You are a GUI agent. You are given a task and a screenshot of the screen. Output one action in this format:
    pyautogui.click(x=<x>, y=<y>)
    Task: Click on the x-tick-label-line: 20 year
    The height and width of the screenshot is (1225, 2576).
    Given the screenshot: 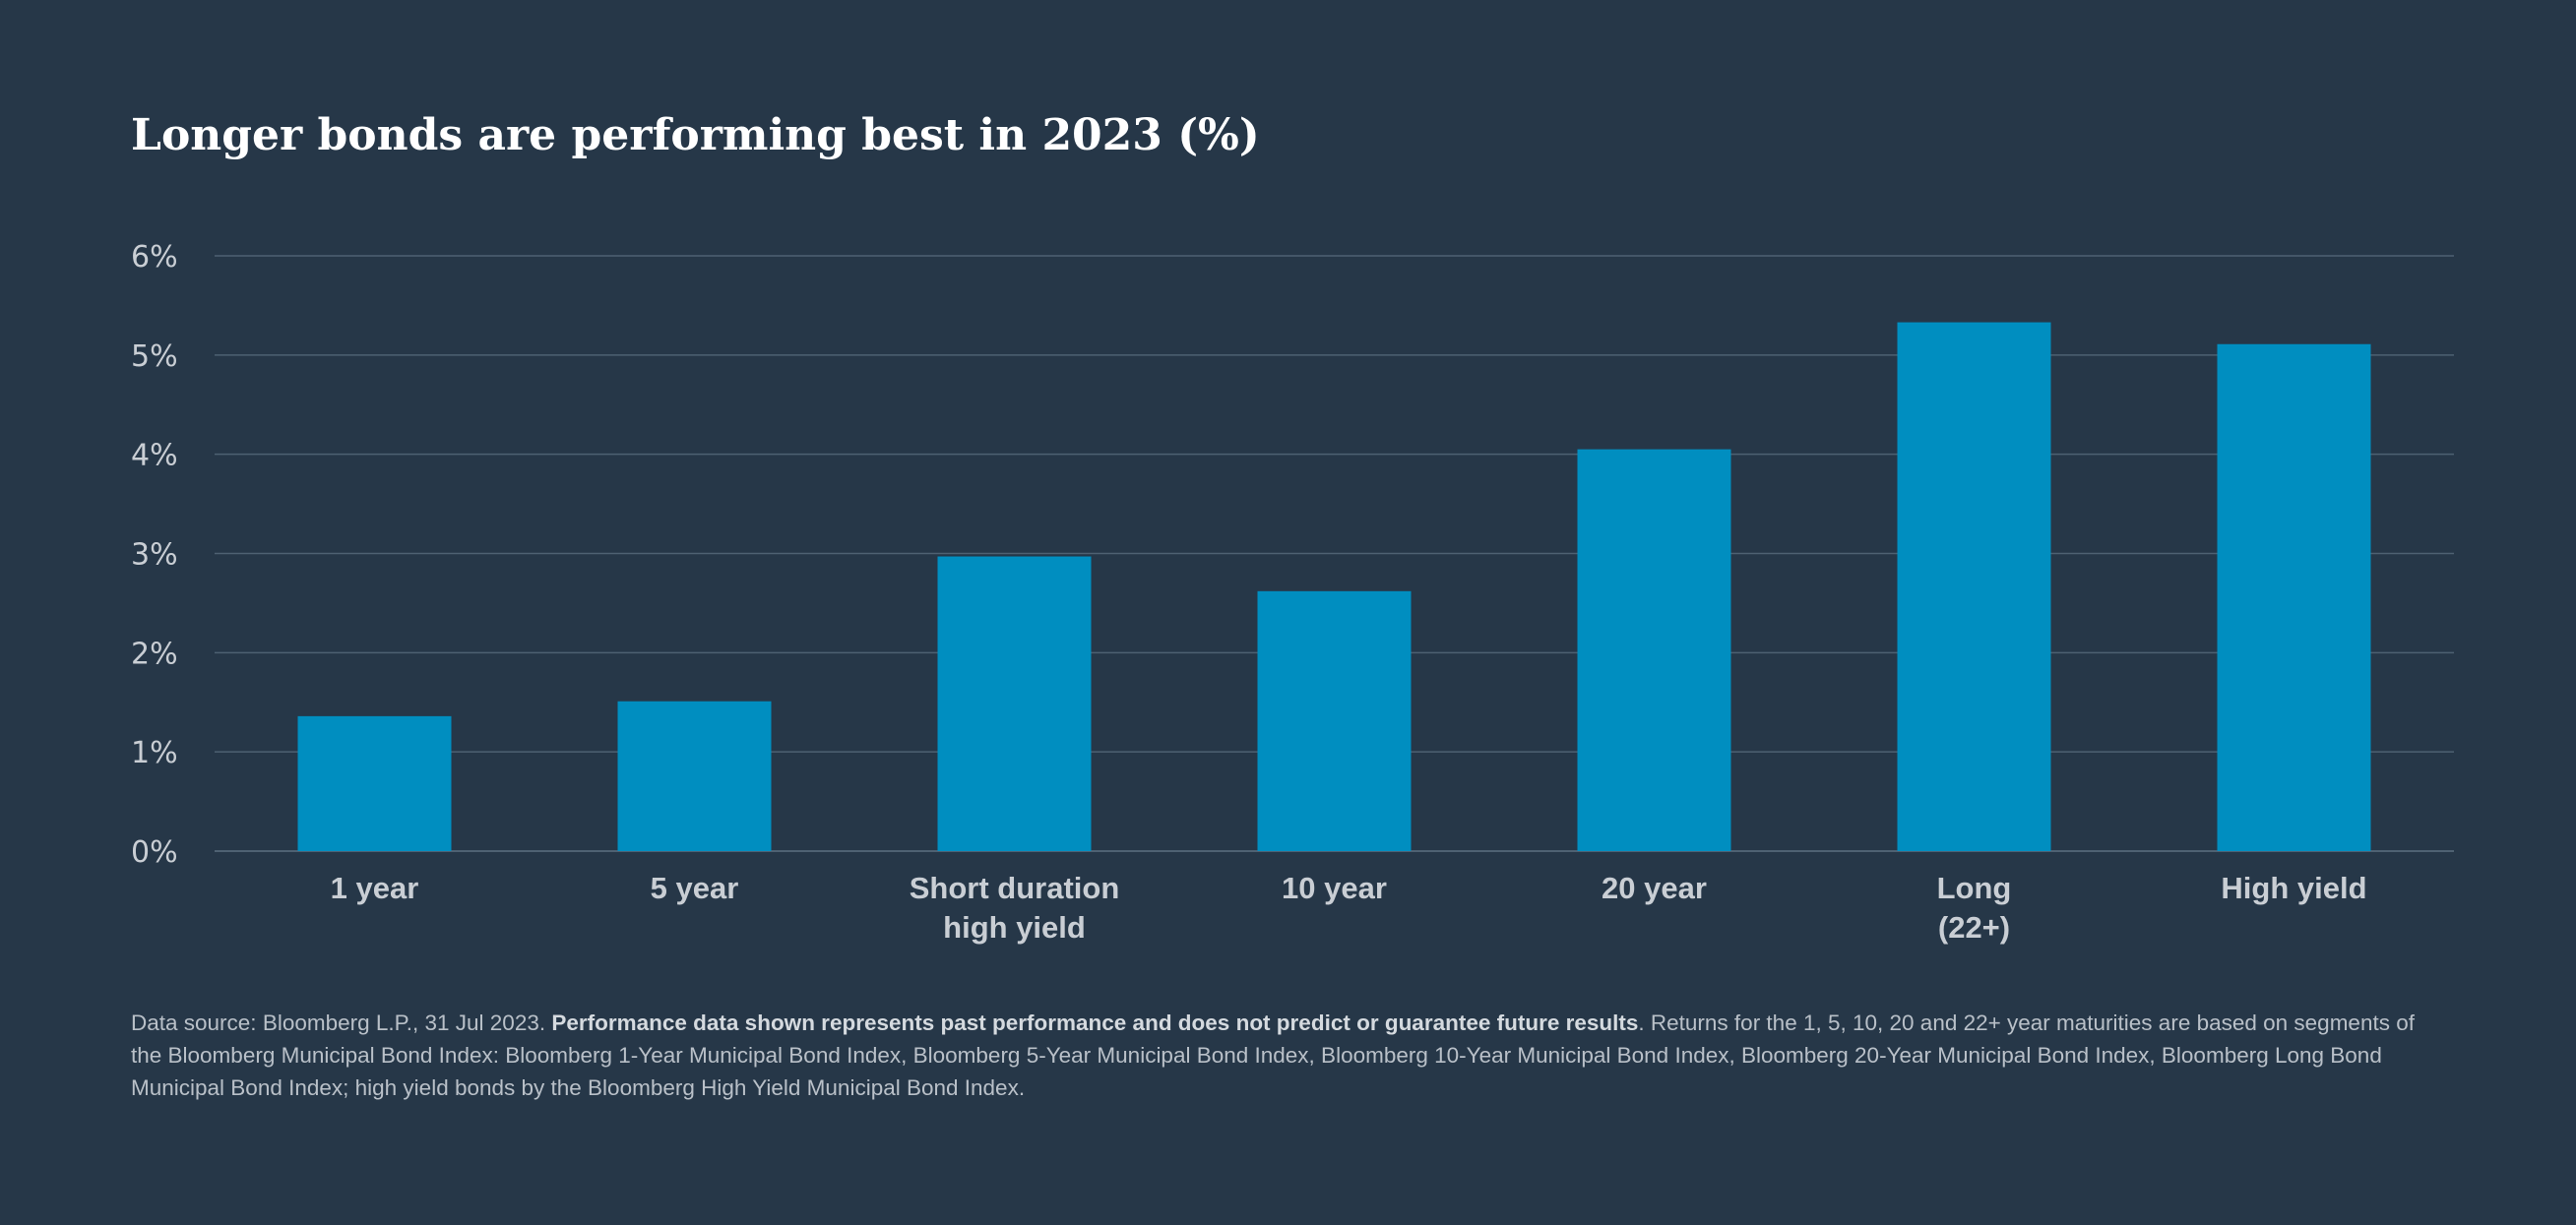 What is the action you would take?
    pyautogui.click(x=1654, y=888)
    